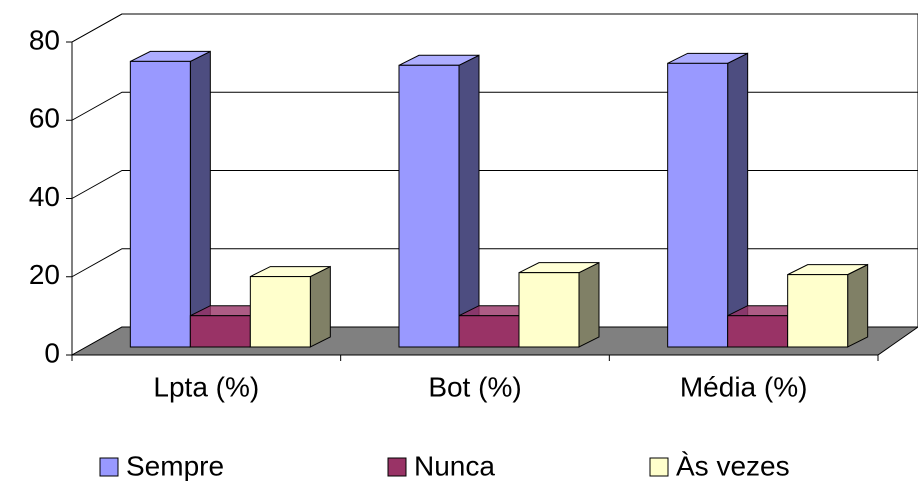 This screenshot has height=481, width=918. Describe the element at coordinates (44, 196) in the screenshot. I see `y-tick-label: 40` at that location.